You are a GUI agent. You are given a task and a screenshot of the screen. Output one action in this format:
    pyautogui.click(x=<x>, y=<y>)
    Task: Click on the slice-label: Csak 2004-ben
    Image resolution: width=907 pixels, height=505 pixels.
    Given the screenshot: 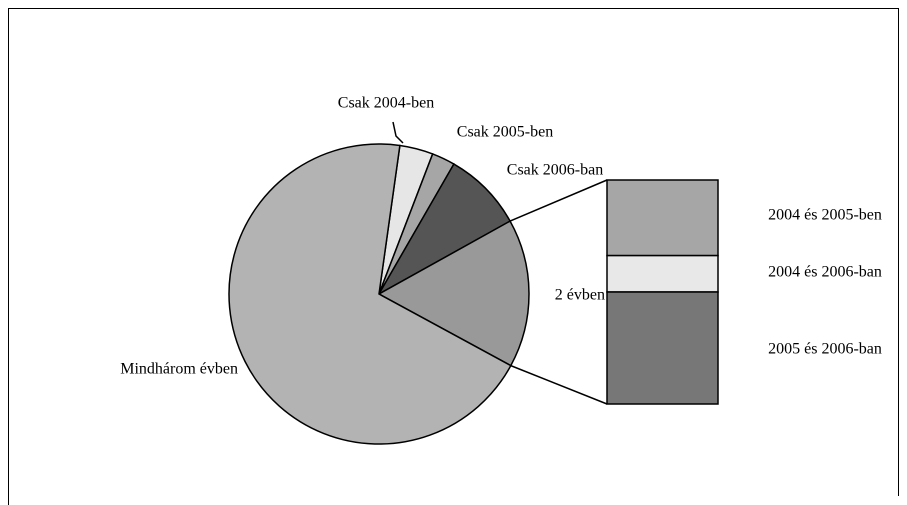 What is the action you would take?
    pyautogui.click(x=386, y=103)
    